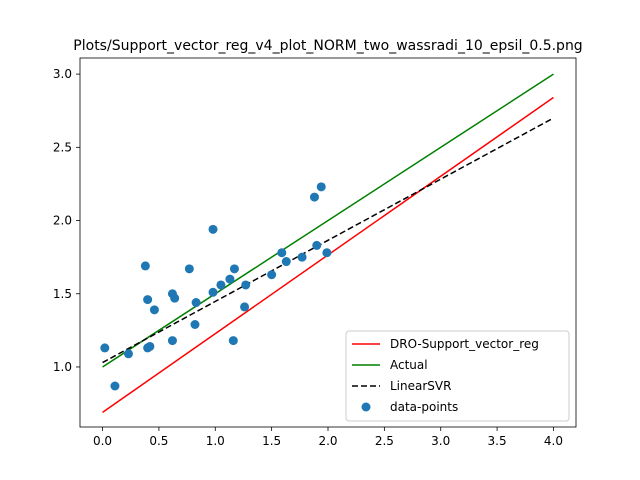 Image resolution: width=640 pixels, height=480 pixels. Describe the element at coordinates (62, 294) in the screenshot. I see `y-tick-label: 1.5` at that location.